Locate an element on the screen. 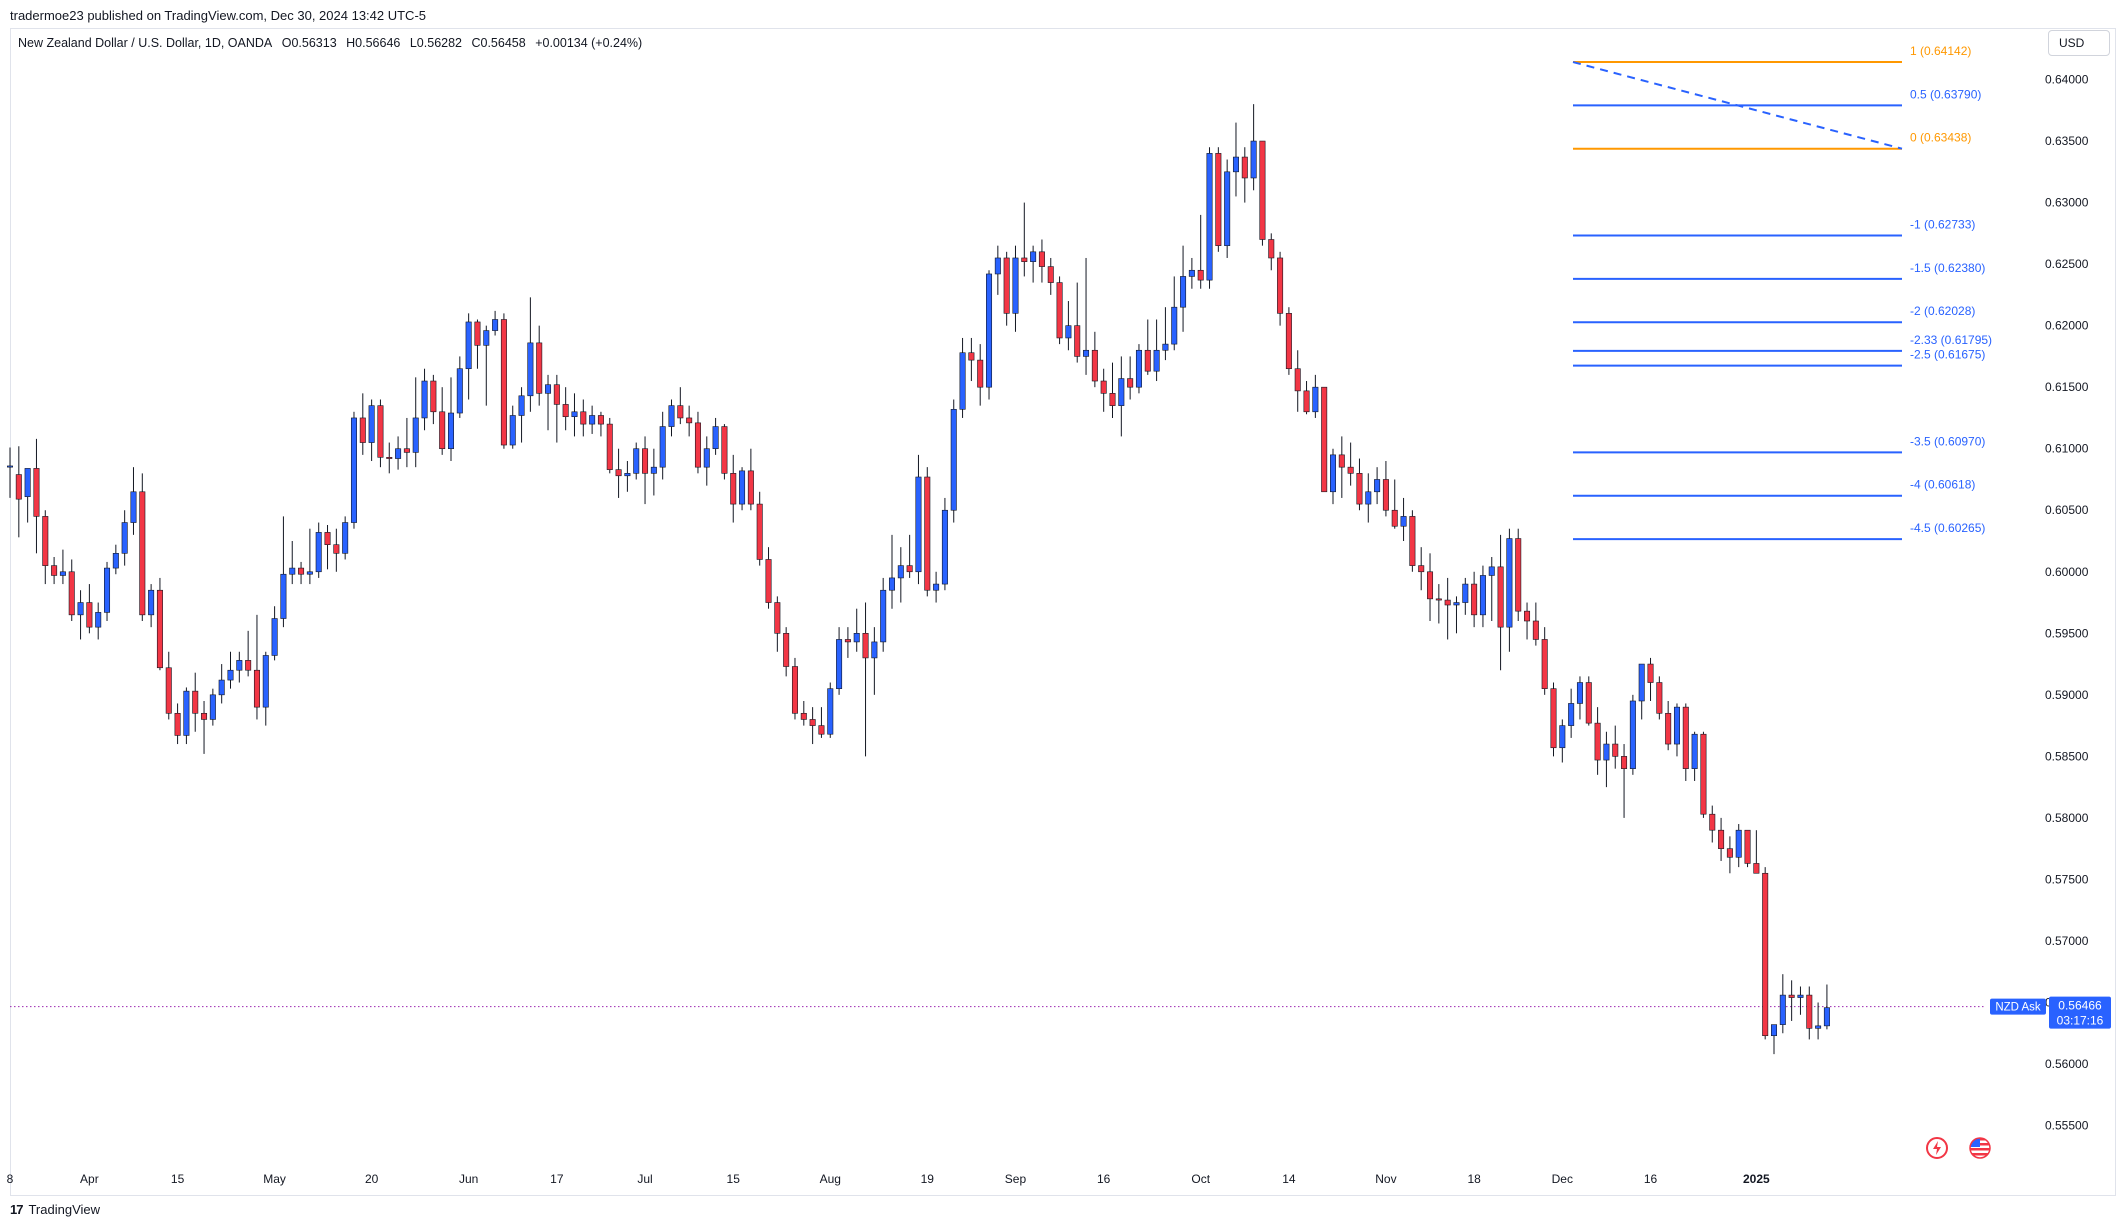  fib-trend-line is located at coordinates (1737, 105).